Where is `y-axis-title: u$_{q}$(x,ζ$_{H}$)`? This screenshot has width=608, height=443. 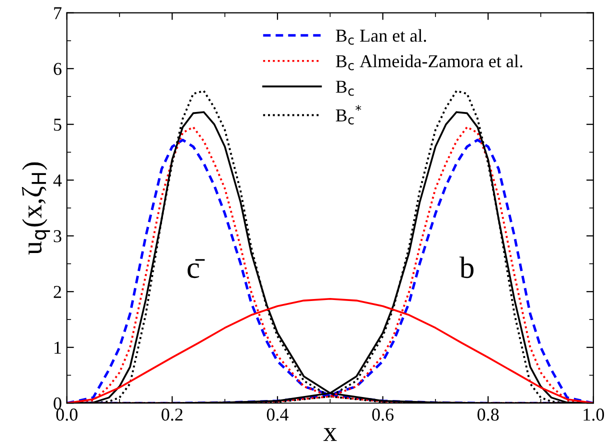 y-axis-title: u$_{q}$(x,ζ$_{H}$) is located at coordinates (36, 208).